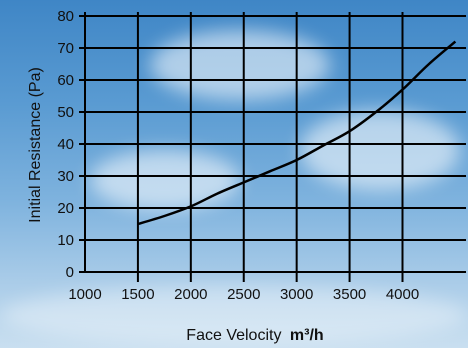 The height and width of the screenshot is (348, 468). Describe the element at coordinates (65, 48) in the screenshot. I see `y-tick-label: 70` at that location.